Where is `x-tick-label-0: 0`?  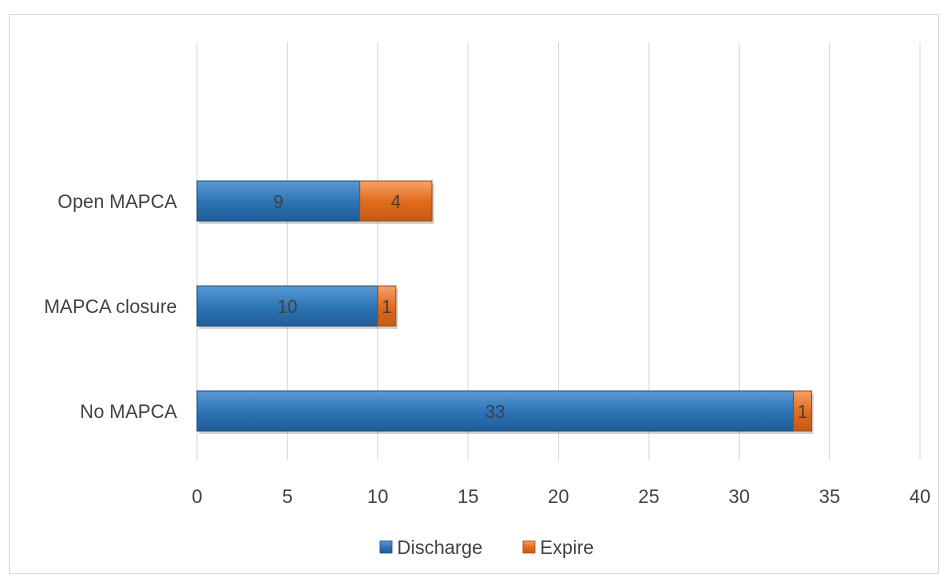
x-tick-label-0: 0 is located at coordinates (197, 497).